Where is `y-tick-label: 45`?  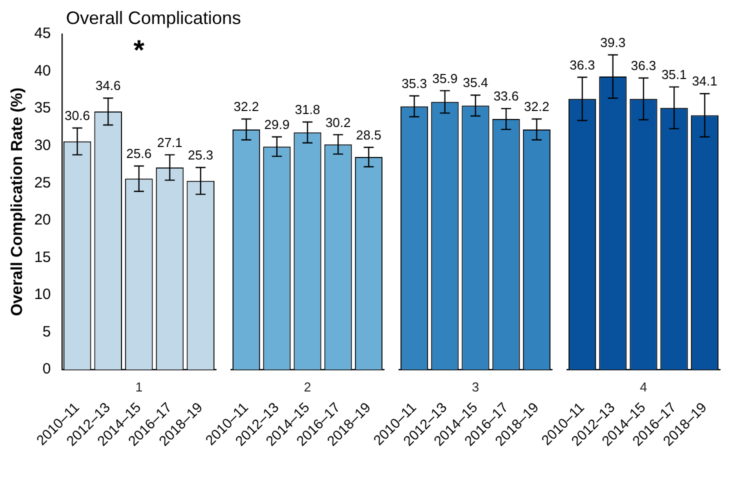 y-tick-label: 45 is located at coordinates (42, 33).